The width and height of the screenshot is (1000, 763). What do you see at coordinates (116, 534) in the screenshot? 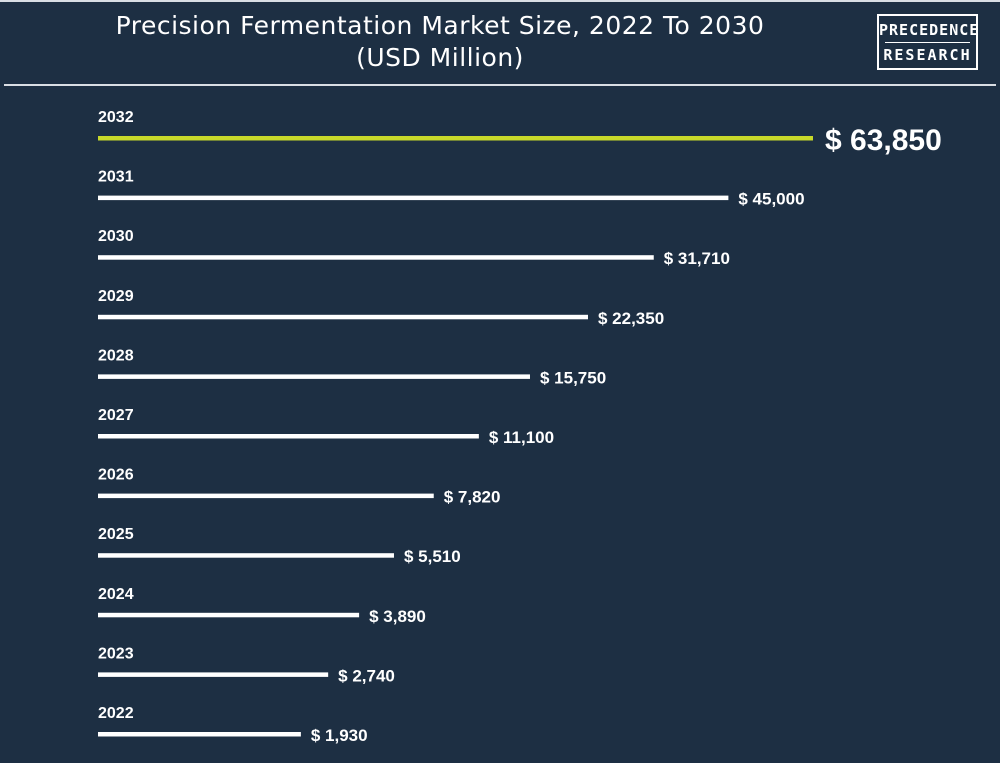
I see `category-label-2025: 2025` at bounding box center [116, 534].